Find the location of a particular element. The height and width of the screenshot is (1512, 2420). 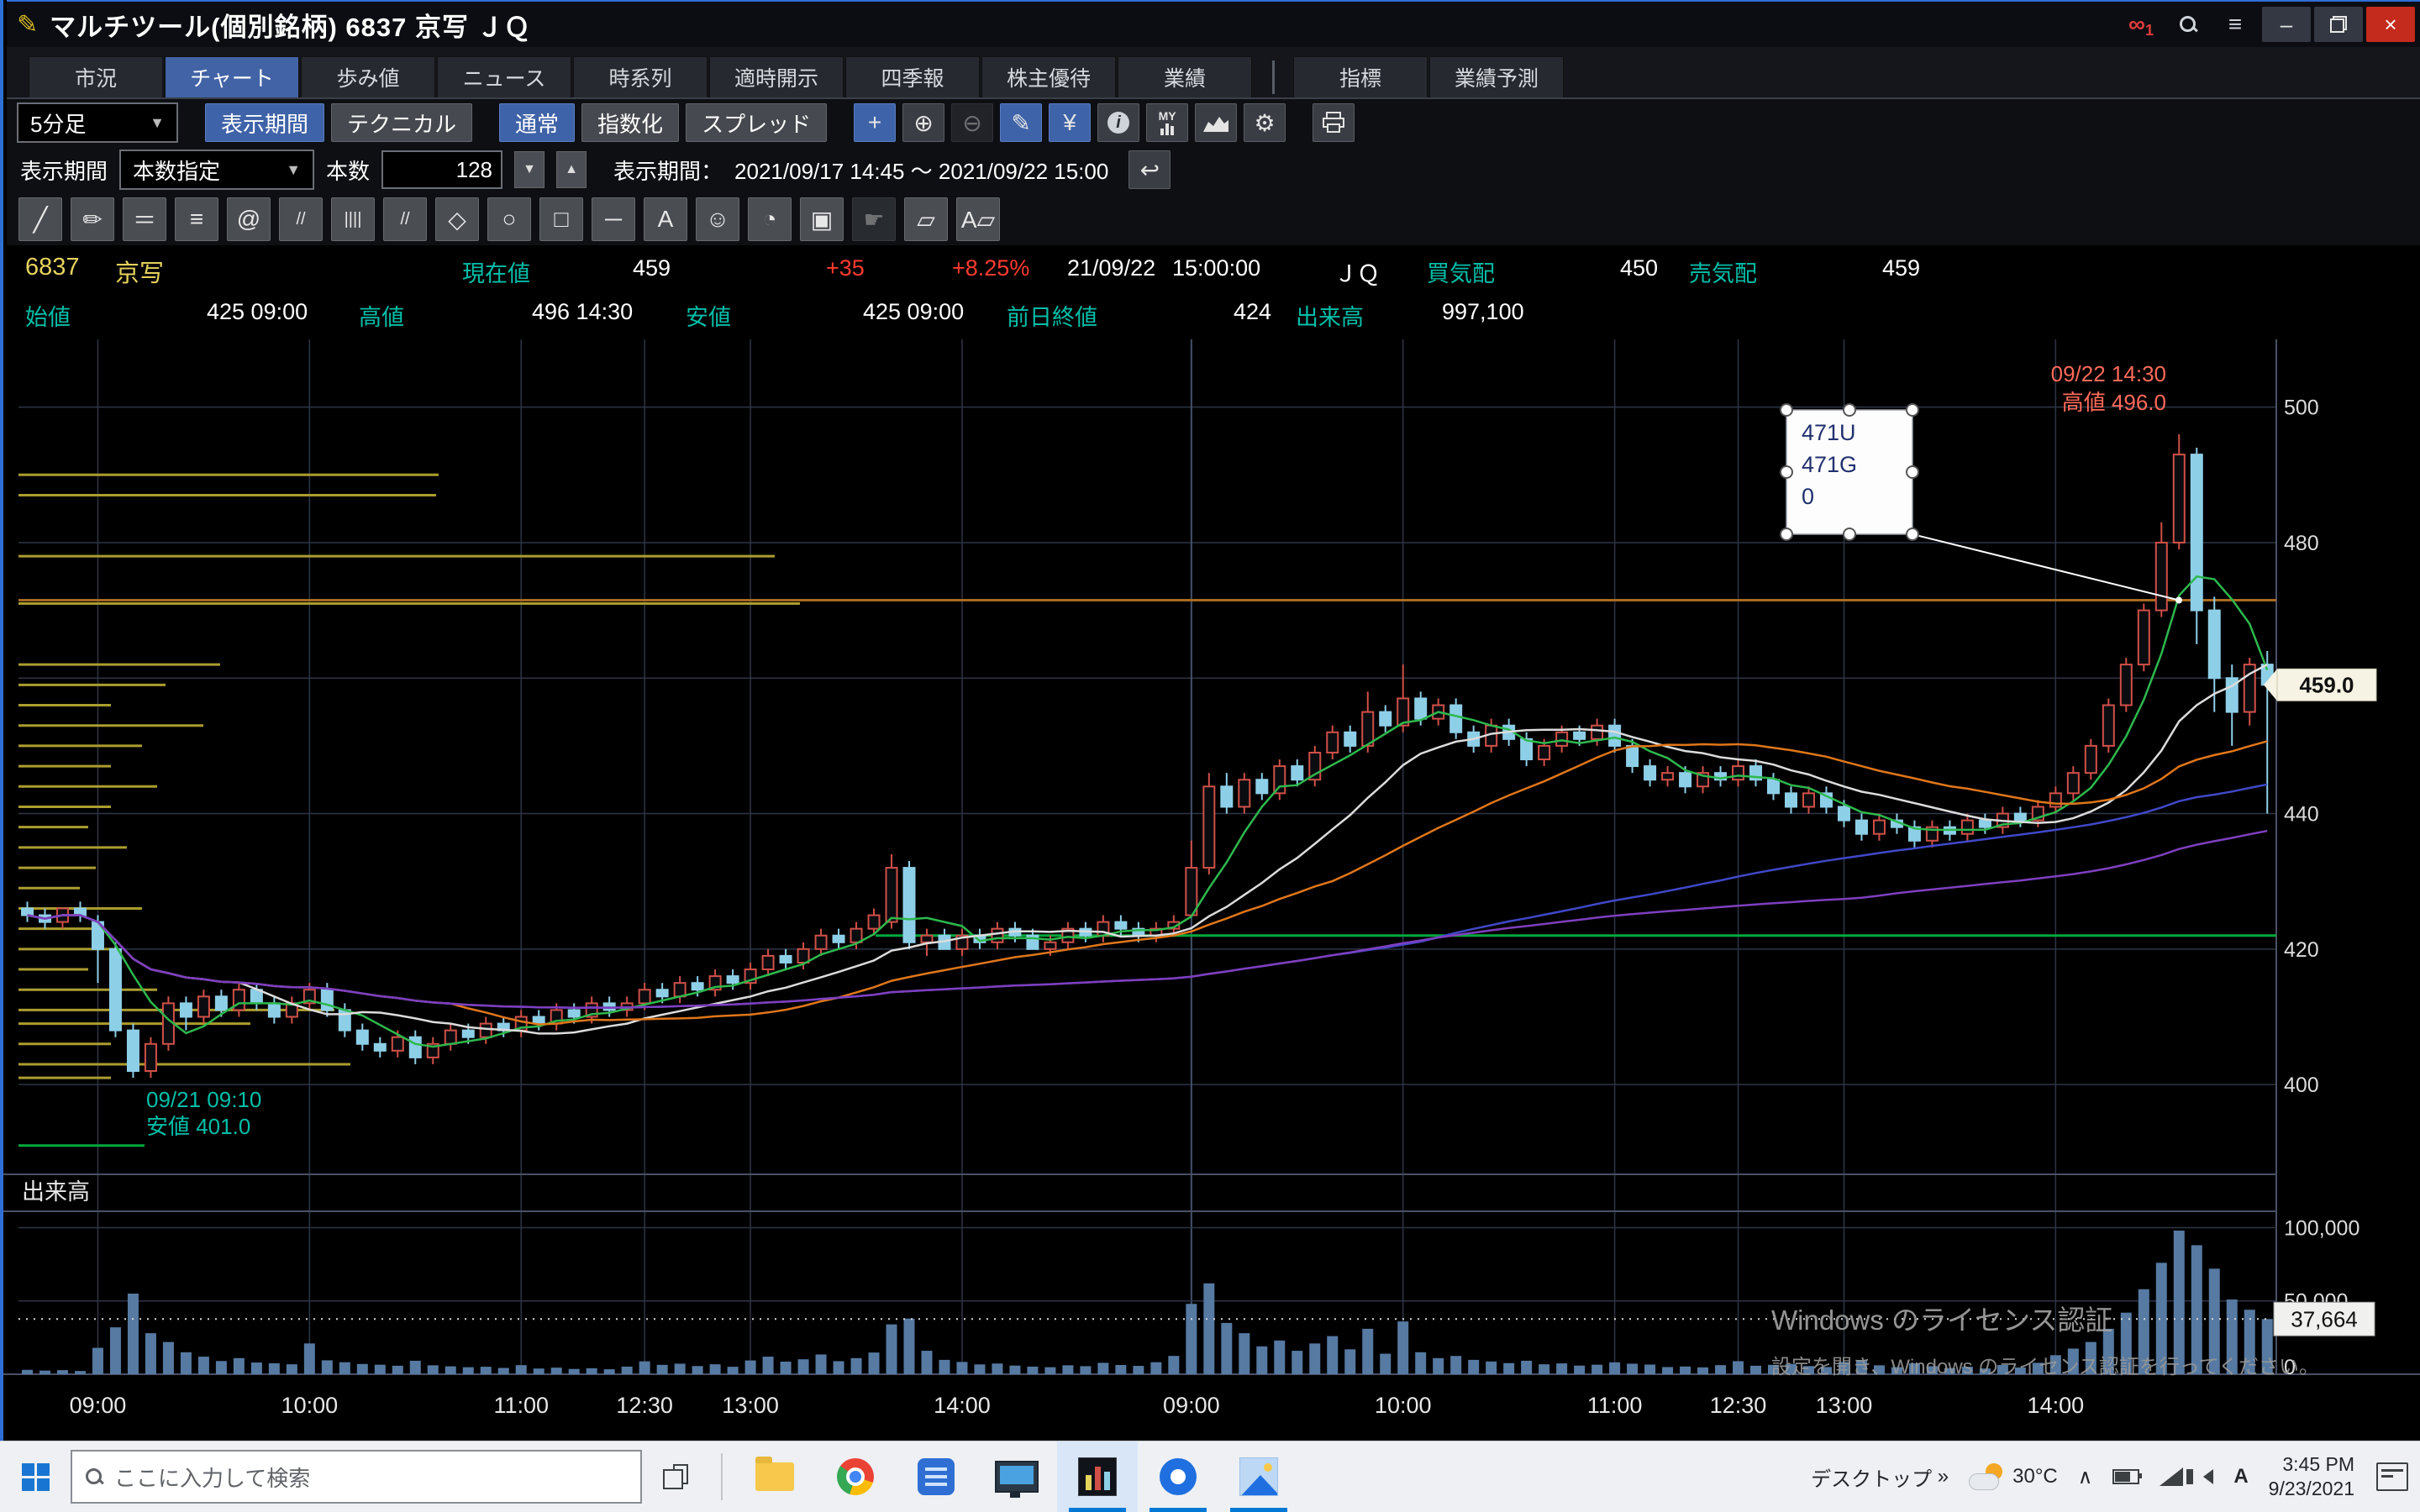

copy-tool-icon: ▣ is located at coordinates (822, 219).